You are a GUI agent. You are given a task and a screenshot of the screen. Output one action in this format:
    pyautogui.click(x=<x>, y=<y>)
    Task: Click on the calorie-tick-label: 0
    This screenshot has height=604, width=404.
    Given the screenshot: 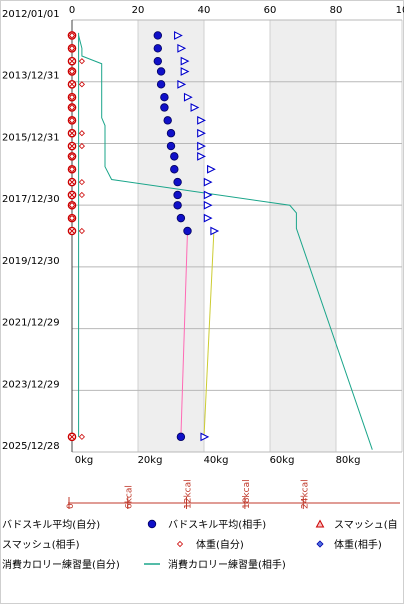 What is the action you would take?
    pyautogui.click(x=71, y=506)
    